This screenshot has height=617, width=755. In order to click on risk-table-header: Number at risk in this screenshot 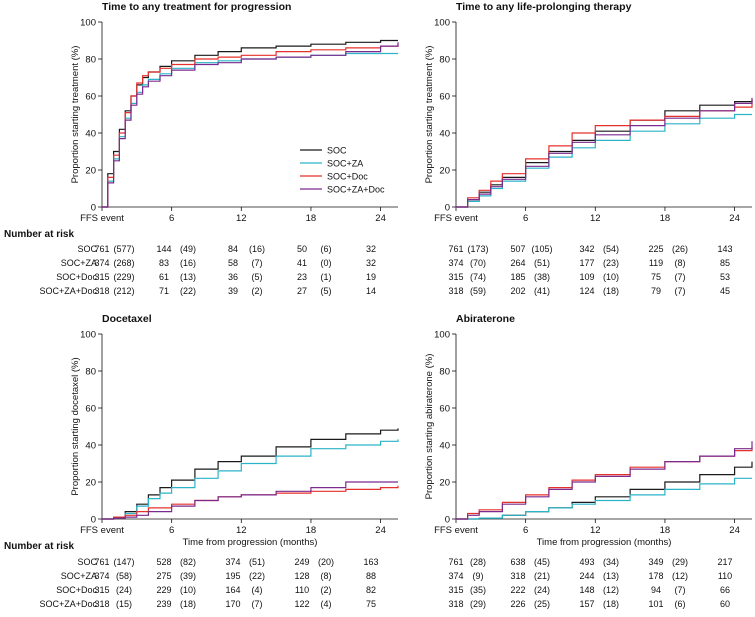, I will do `click(39, 546)`.